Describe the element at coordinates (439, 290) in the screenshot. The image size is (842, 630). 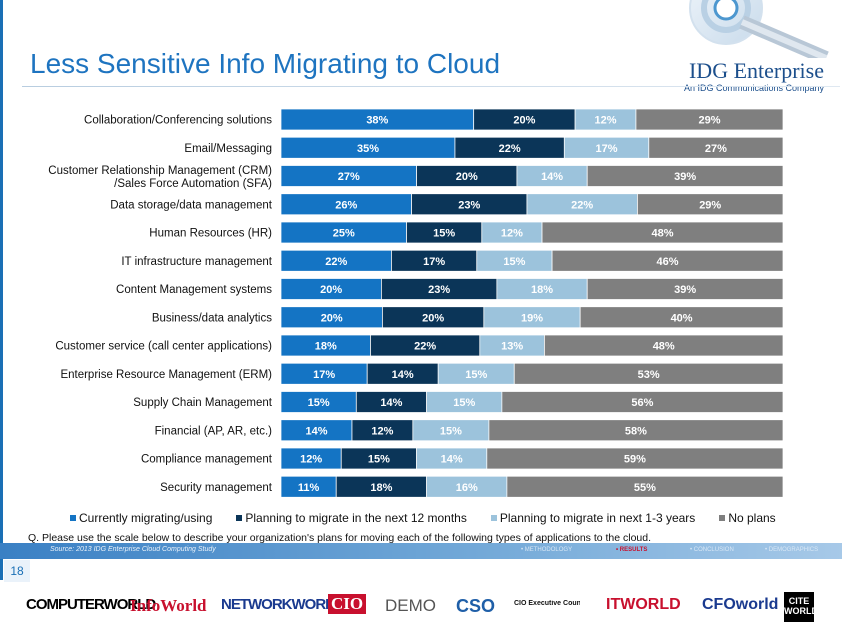
I see `data-label-content-management-s1: 23%` at that location.